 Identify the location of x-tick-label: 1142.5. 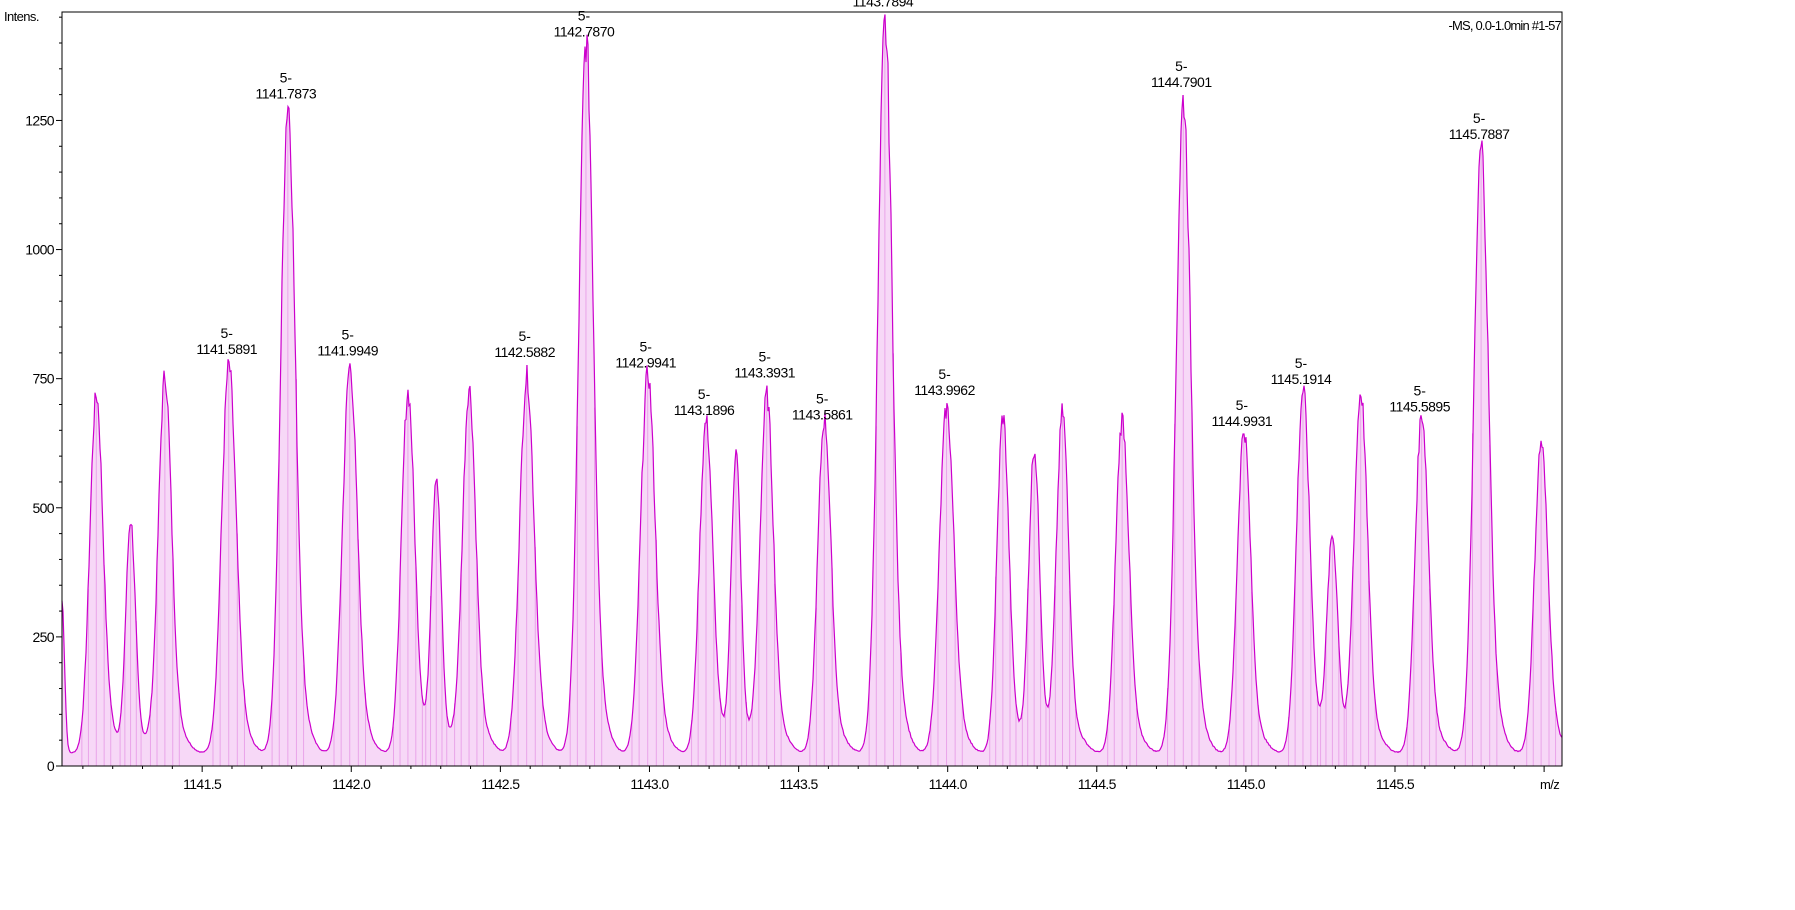
(500, 784).